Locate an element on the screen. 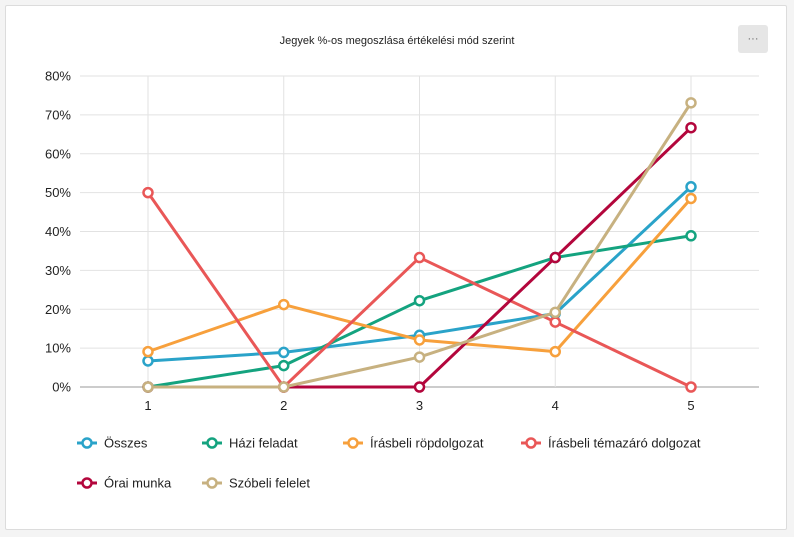 The image size is (794, 537). legend-label: Órai munka is located at coordinates (138, 483).